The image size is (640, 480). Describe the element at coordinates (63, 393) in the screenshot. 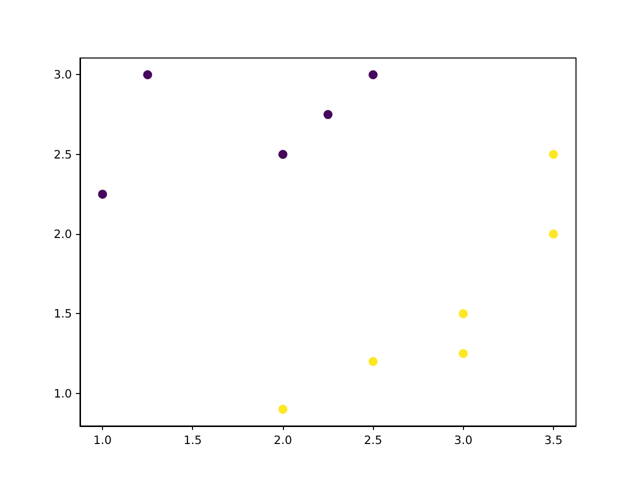

I see `y-tick-label: 1.0` at that location.